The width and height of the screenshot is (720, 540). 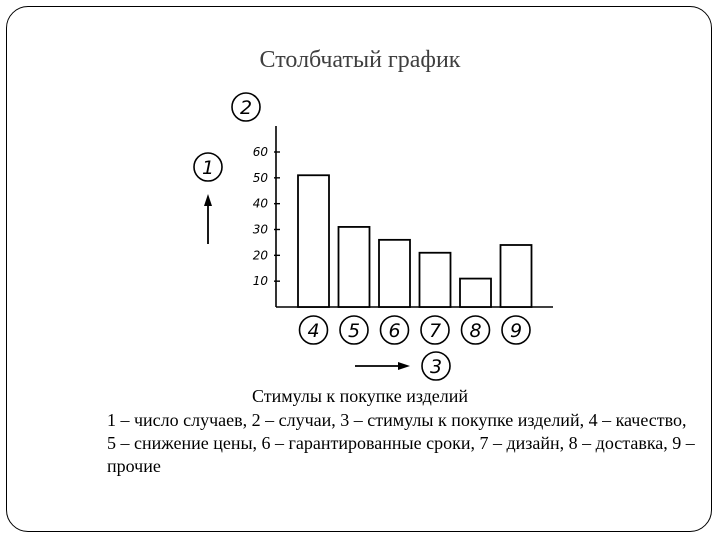 What do you see at coordinates (404, 366) in the screenshot?
I see `x-direction-arrowhead` at bounding box center [404, 366].